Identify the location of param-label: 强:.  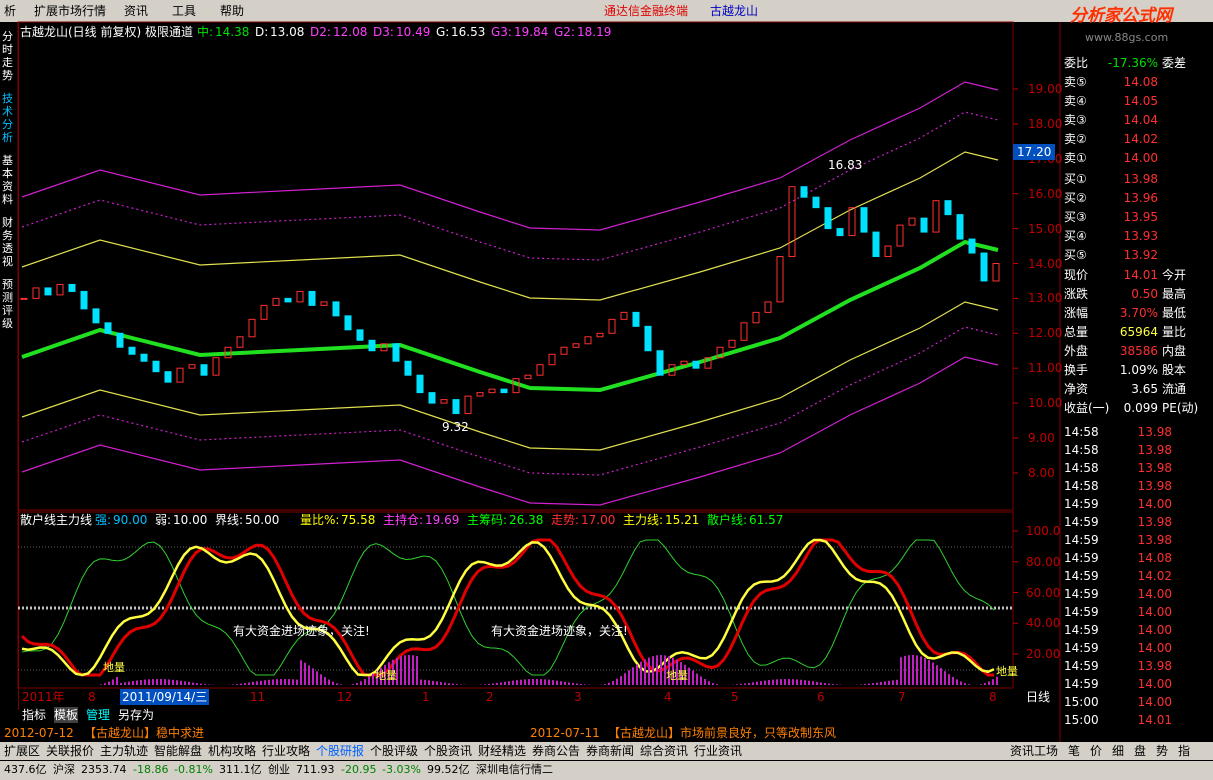
(103, 520).